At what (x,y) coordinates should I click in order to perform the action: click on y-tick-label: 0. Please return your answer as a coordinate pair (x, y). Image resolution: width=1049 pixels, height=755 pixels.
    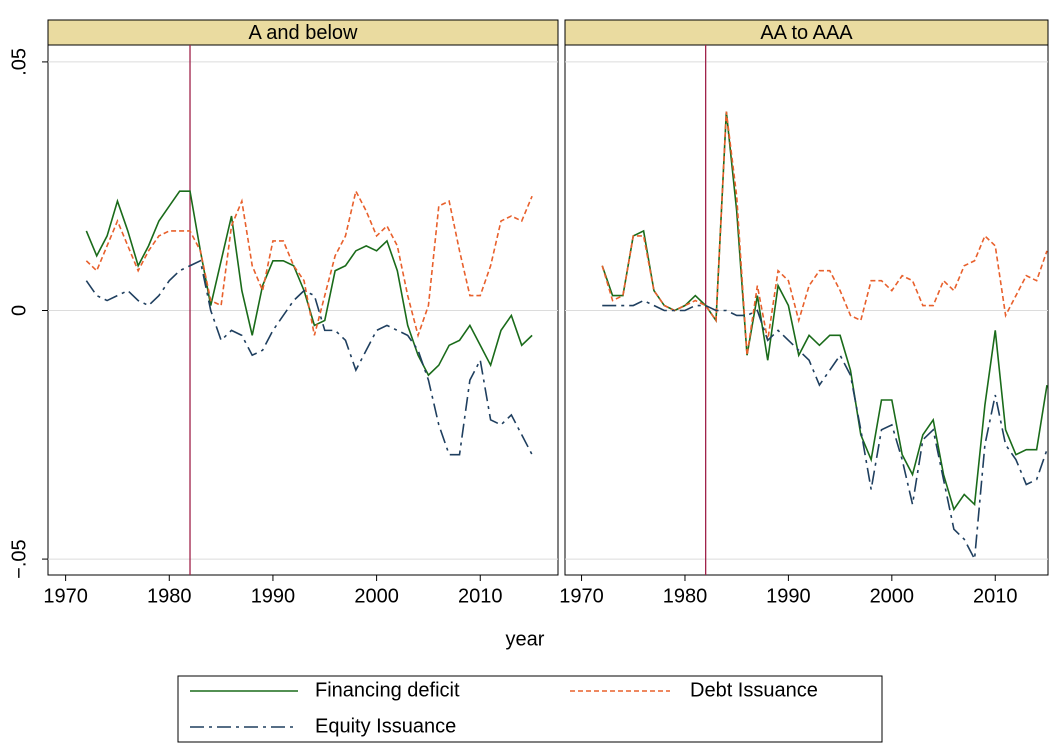
    Looking at the image, I should click on (19, 310).